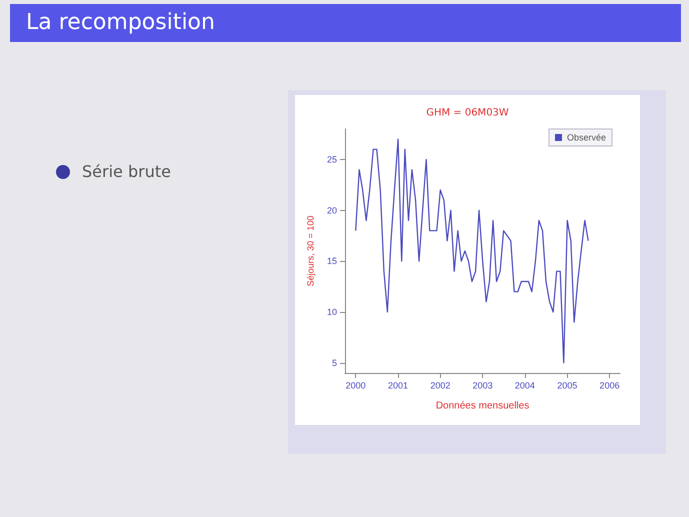 This screenshot has height=517, width=689. Describe the element at coordinates (482, 385) in the screenshot. I see `x-tick-label: 2003` at that location.